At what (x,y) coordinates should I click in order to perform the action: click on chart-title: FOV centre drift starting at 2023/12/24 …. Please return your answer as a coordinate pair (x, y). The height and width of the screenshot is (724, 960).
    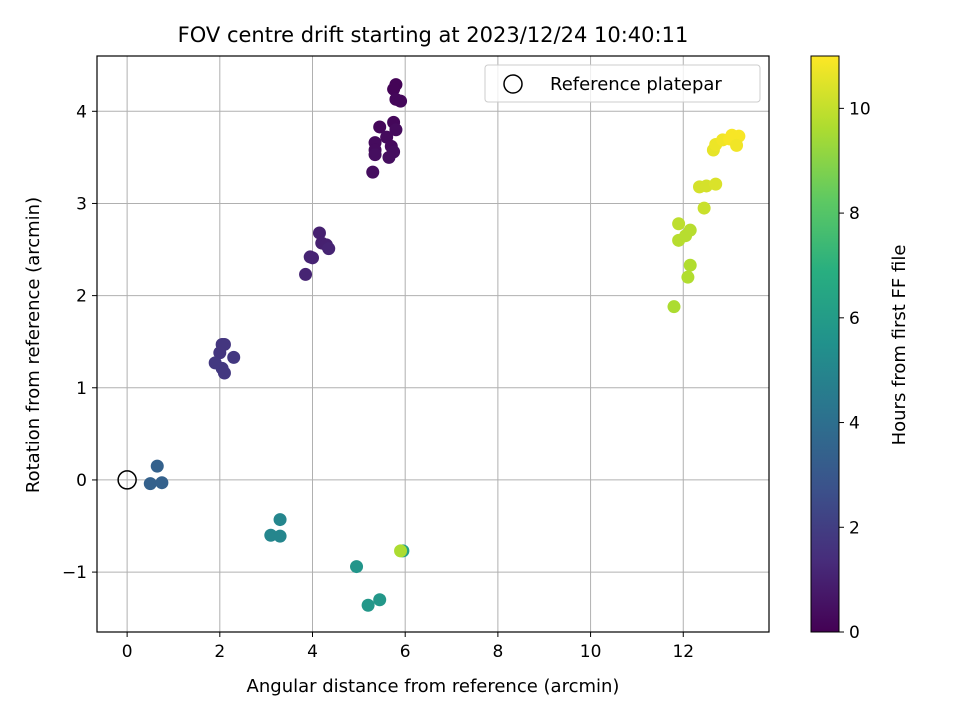
    Looking at the image, I should click on (433, 35).